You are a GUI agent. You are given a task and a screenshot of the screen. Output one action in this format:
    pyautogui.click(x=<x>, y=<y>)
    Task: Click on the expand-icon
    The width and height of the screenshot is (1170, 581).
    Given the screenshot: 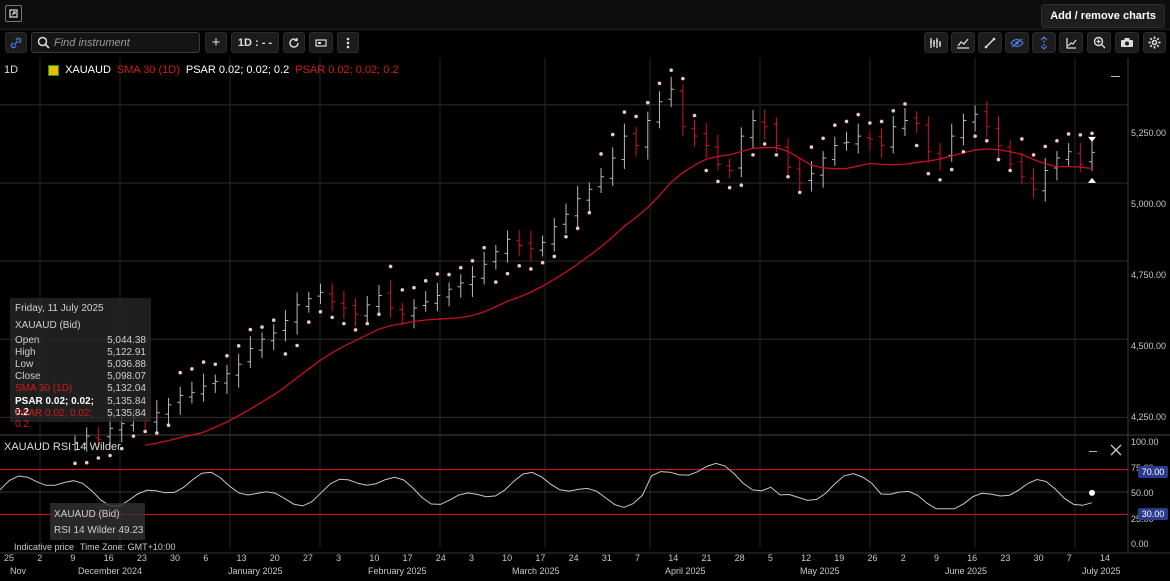 What is the action you would take?
    pyautogui.click(x=13, y=13)
    